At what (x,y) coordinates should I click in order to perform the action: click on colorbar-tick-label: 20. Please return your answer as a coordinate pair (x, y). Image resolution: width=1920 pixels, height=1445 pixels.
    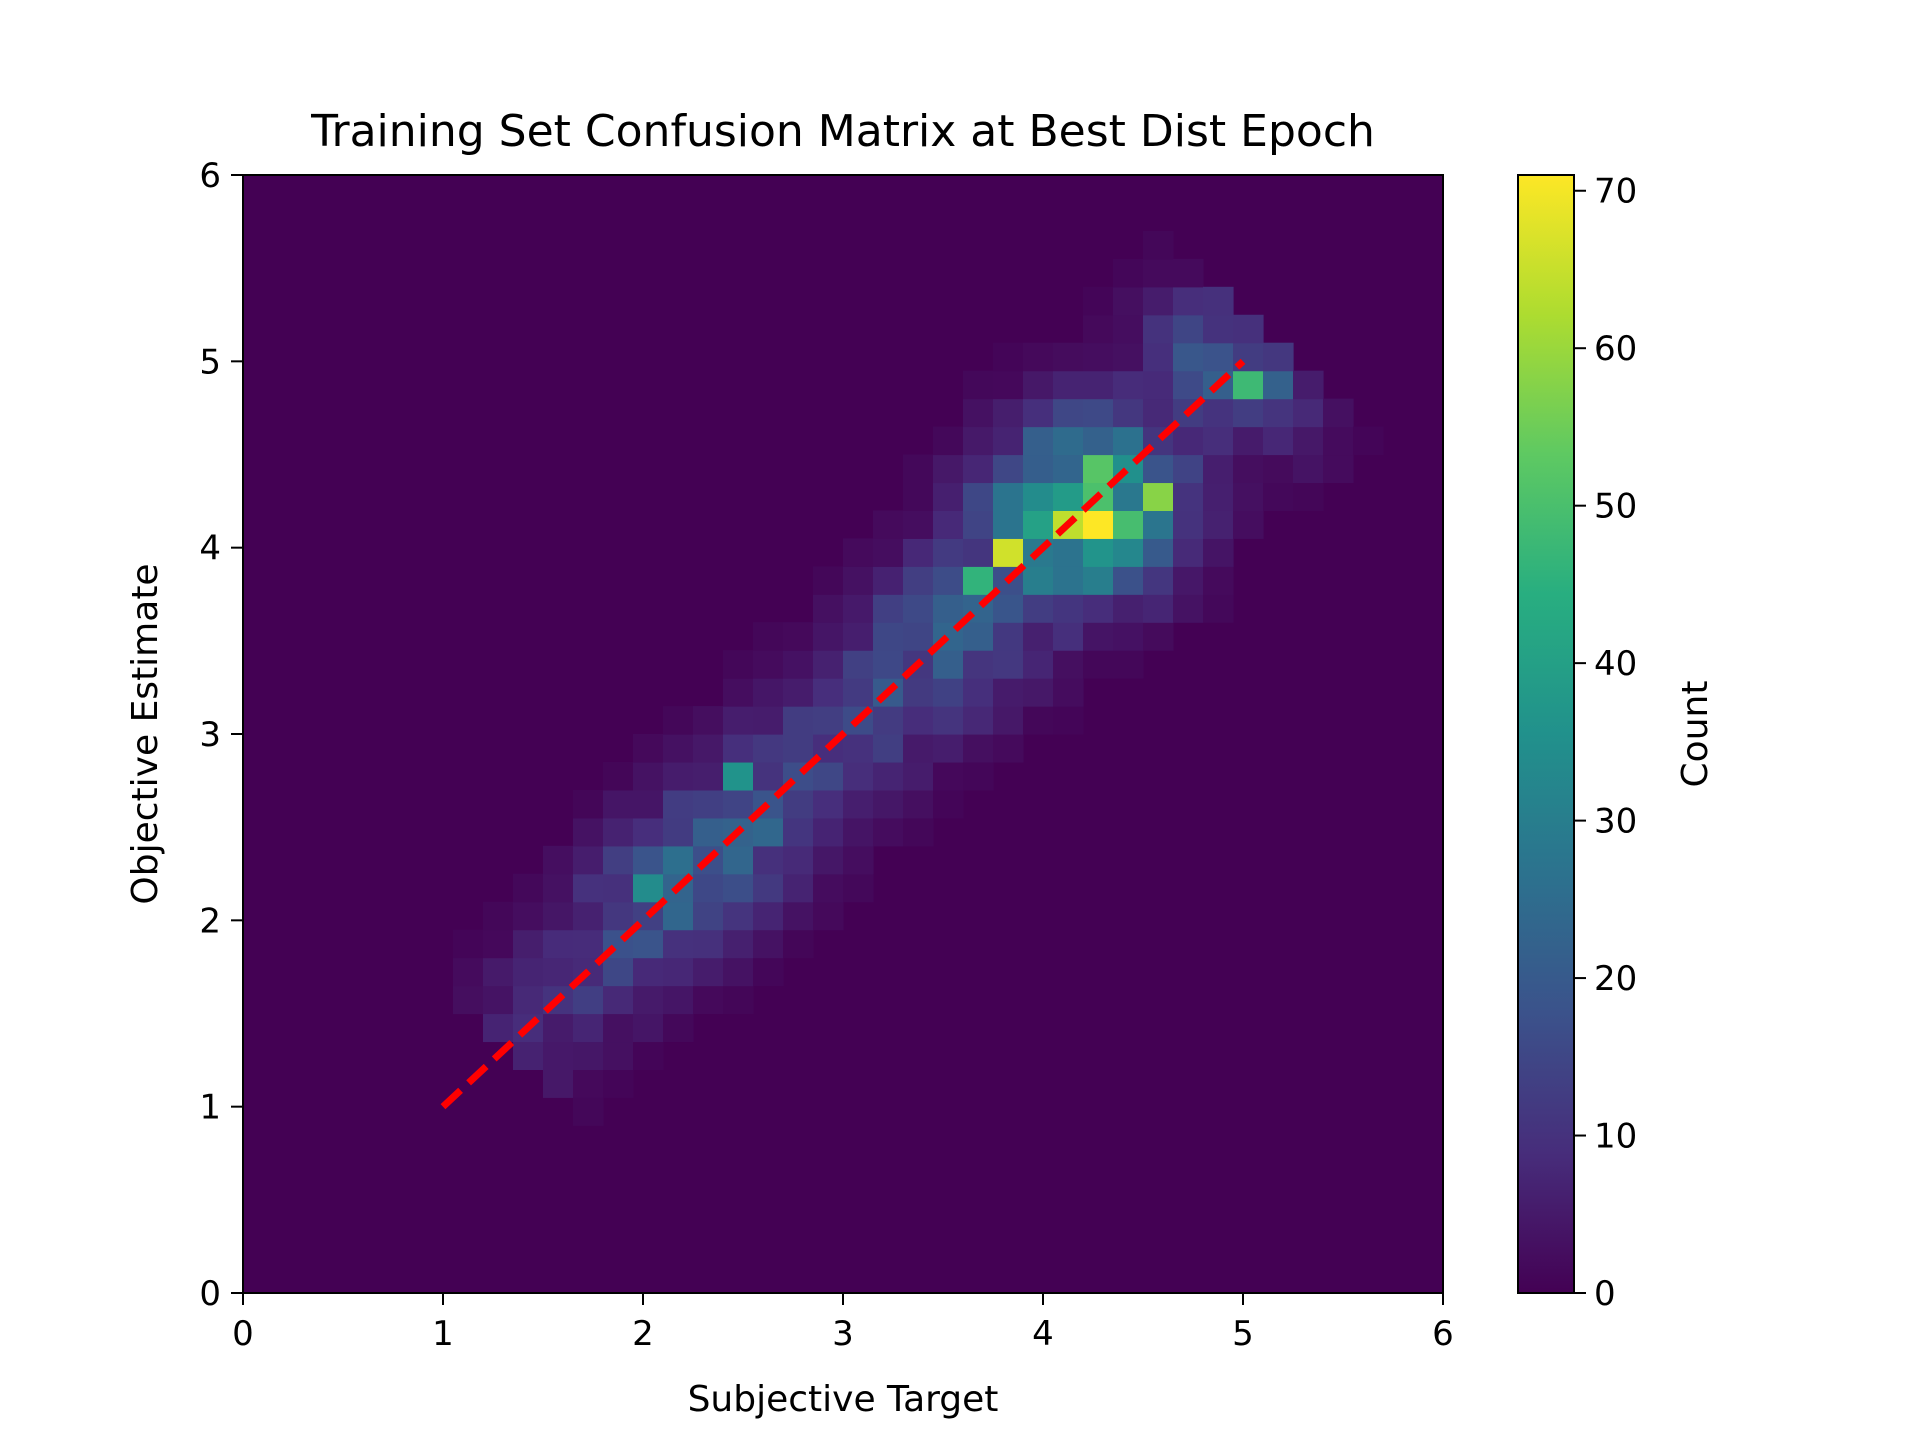
    Looking at the image, I should click on (1615, 979).